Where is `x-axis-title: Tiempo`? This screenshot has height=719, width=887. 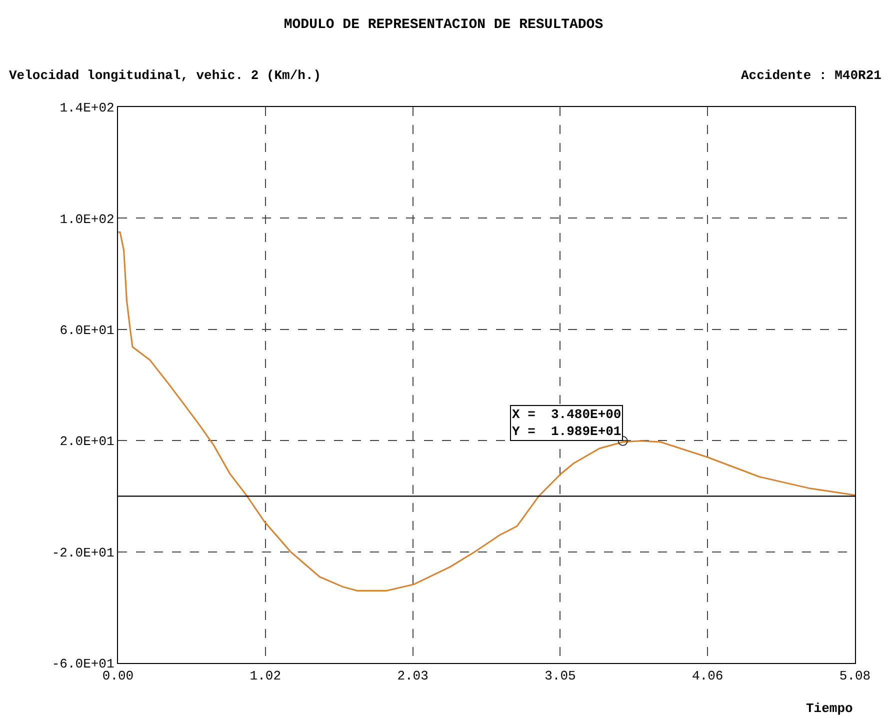
x-axis-title: Tiempo is located at coordinates (830, 708).